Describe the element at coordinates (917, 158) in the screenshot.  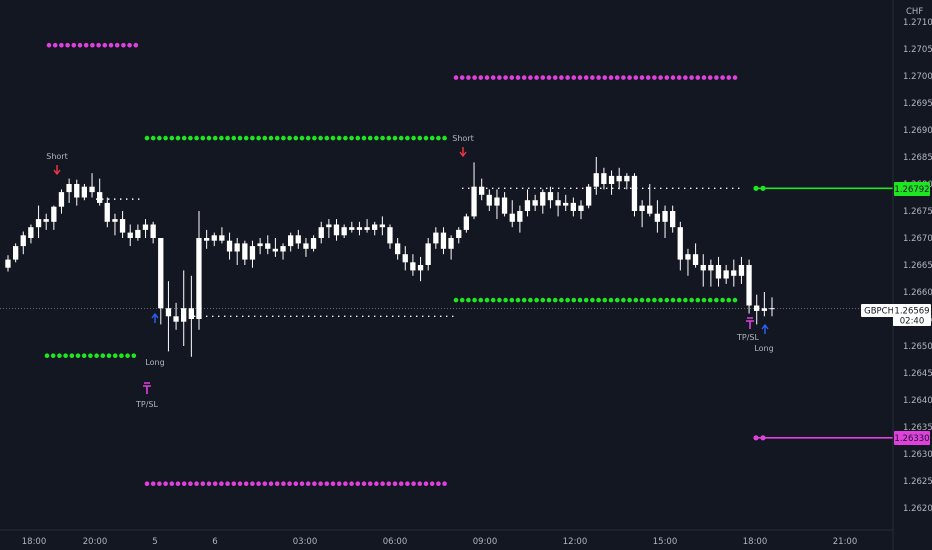
I see `price-tick-label: 1.26850` at that location.